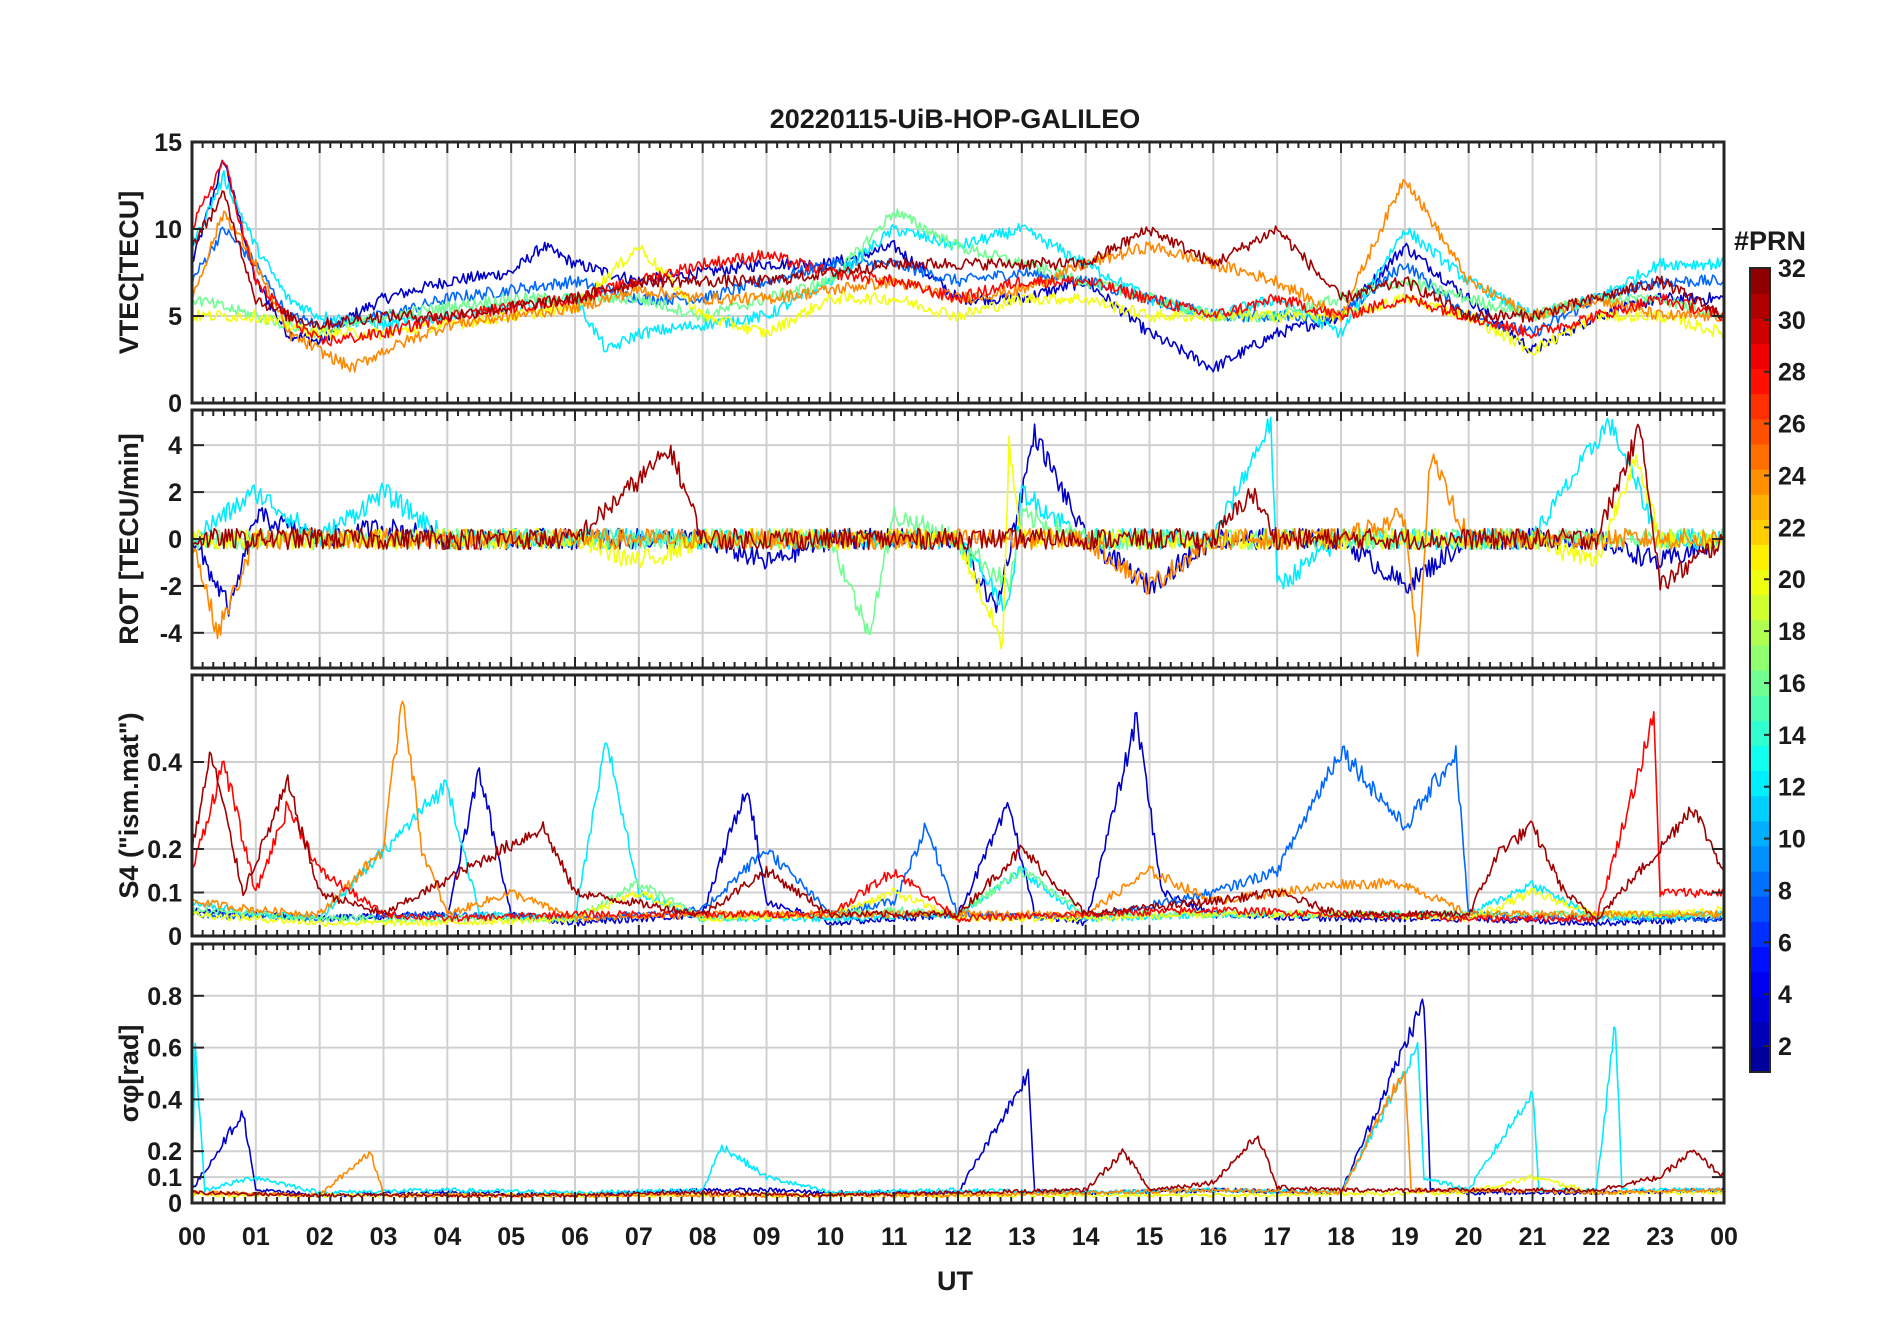  I want to click on x-tick-label: 08, so click(703, 1237).